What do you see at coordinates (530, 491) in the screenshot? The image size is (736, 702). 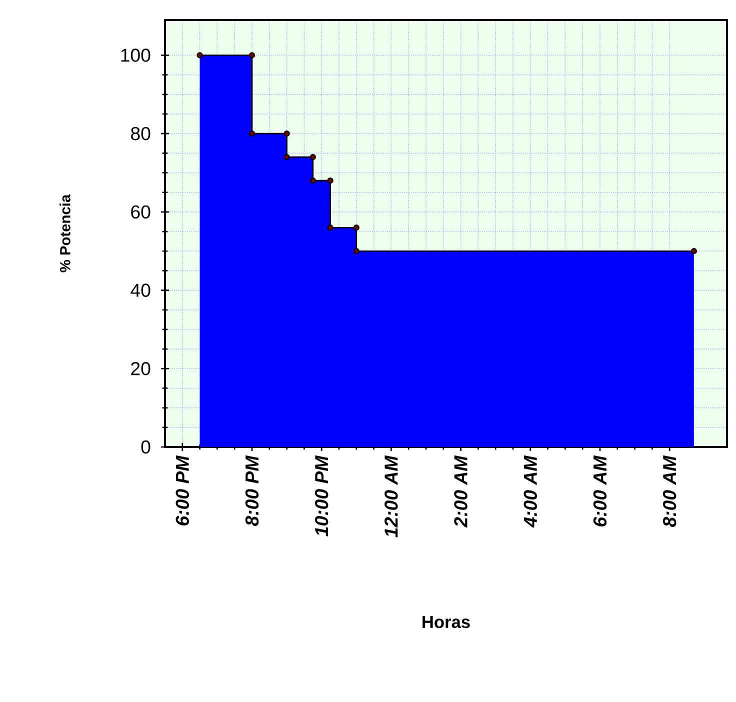 I see `x-tick-label: 4:00 AM` at bounding box center [530, 491].